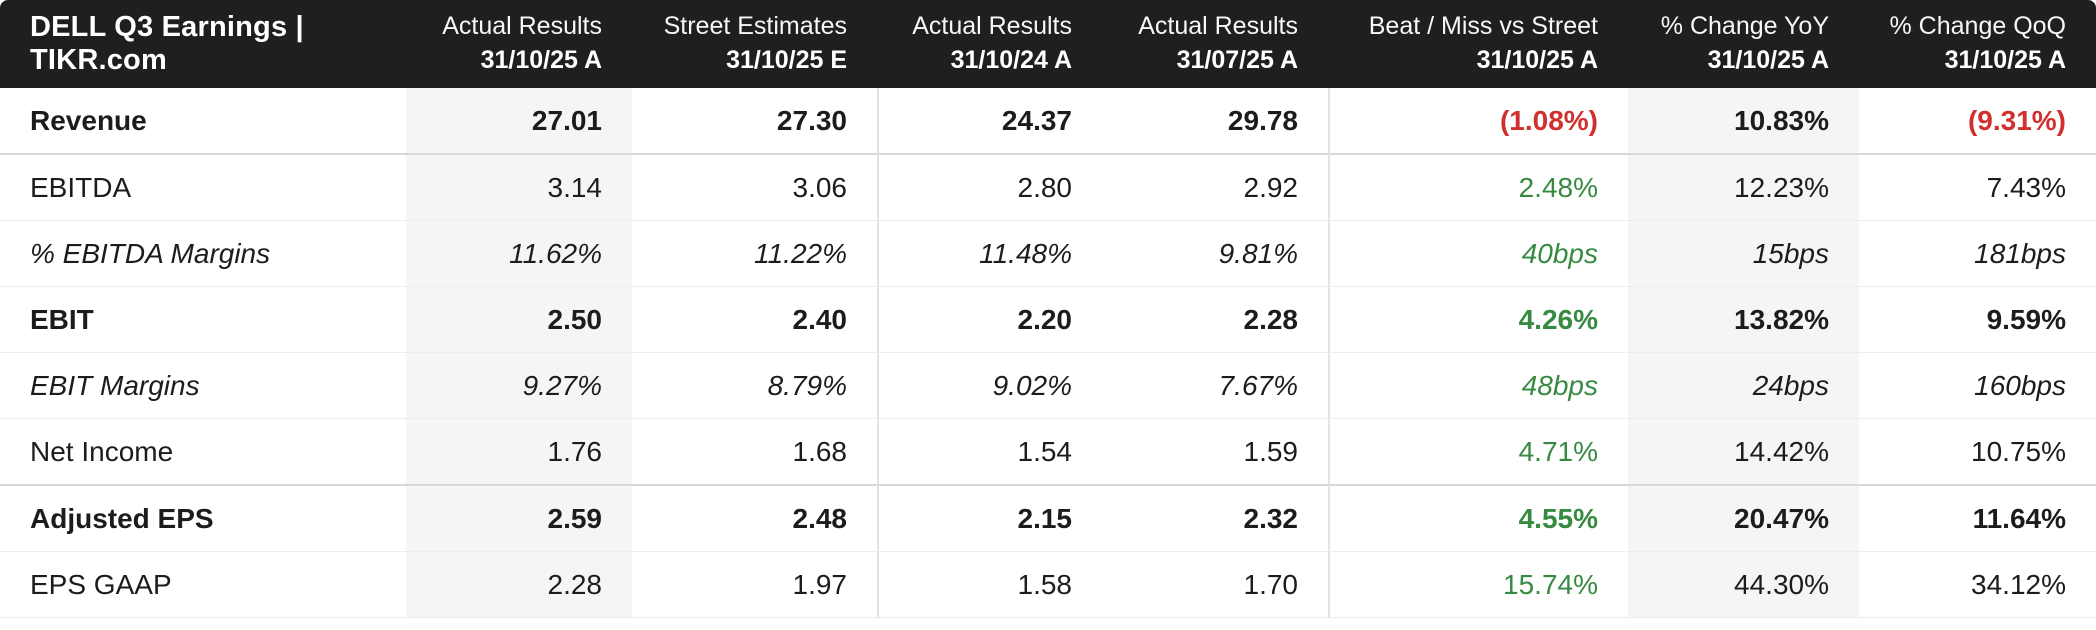  What do you see at coordinates (1977, 386) in the screenshot?
I see `value-cell: 160bps` at bounding box center [1977, 386].